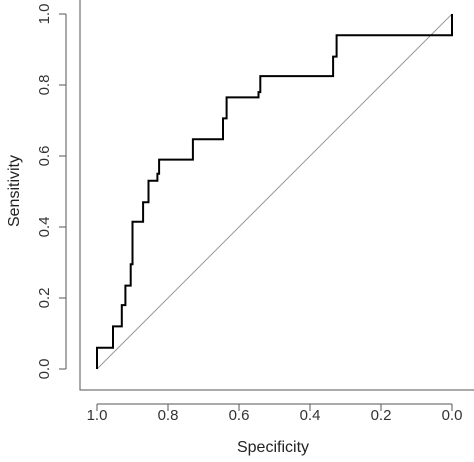 This screenshot has width=474, height=462. Describe the element at coordinates (273, 447) in the screenshot. I see `x-axis-label: Specificity` at that location.